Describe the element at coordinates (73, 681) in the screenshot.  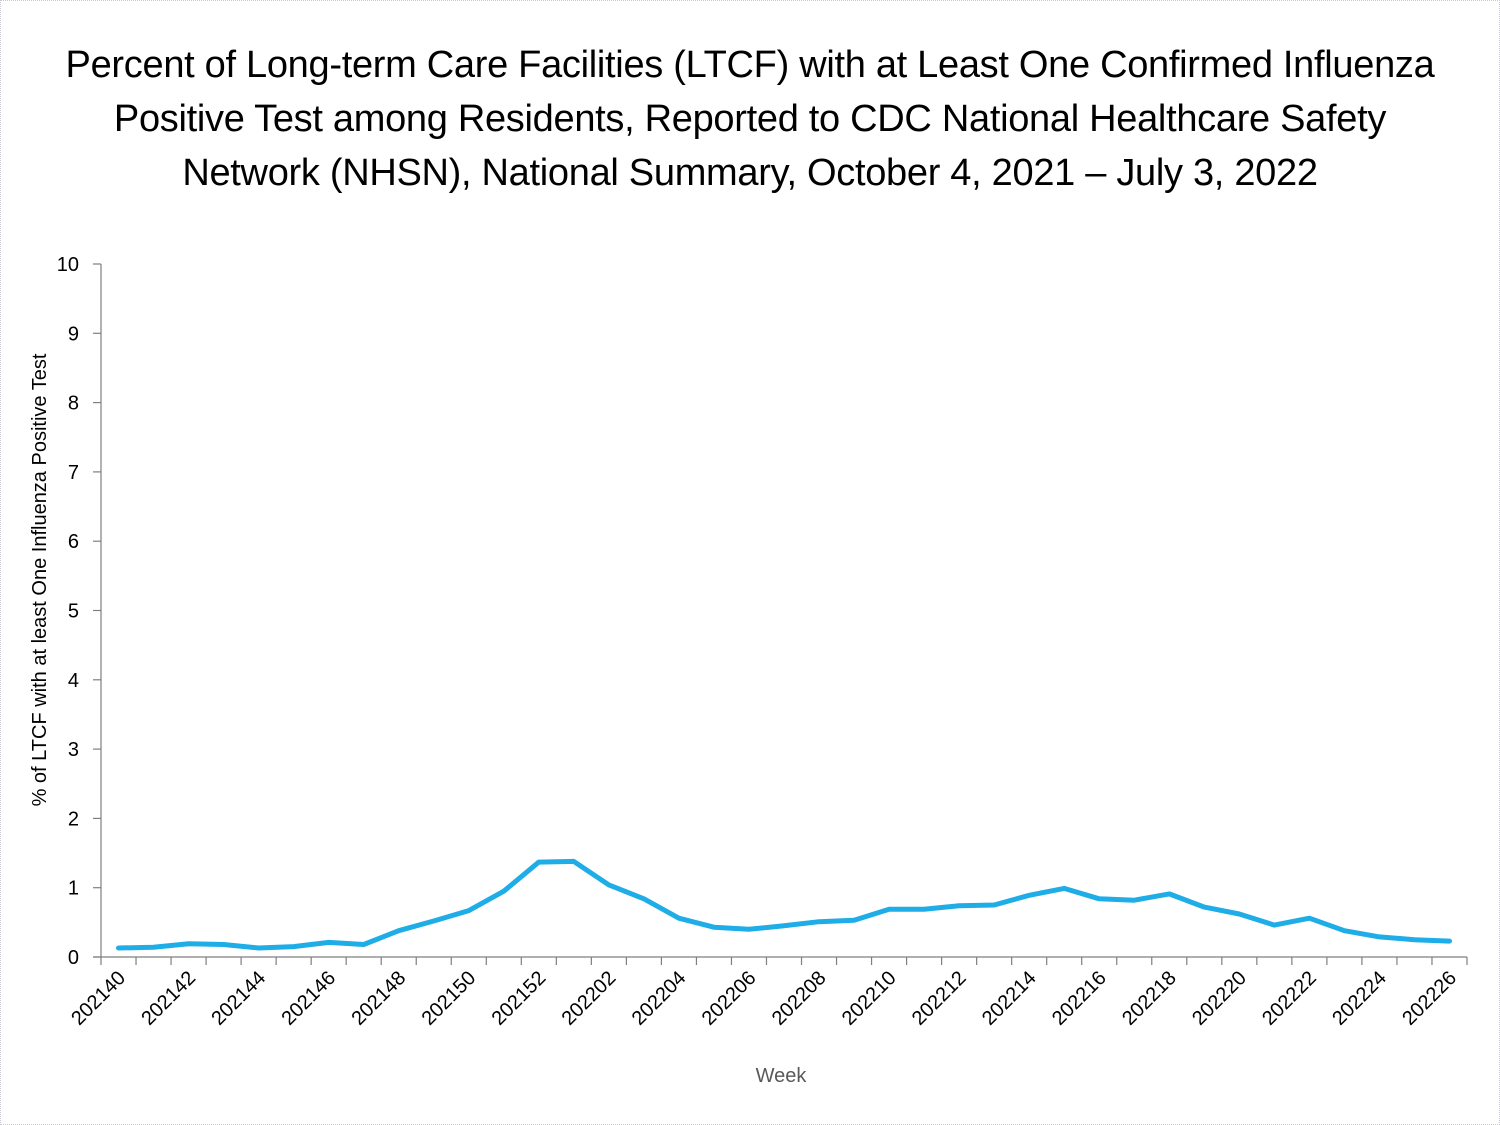
I see `y-tick-label: 4` at that location.